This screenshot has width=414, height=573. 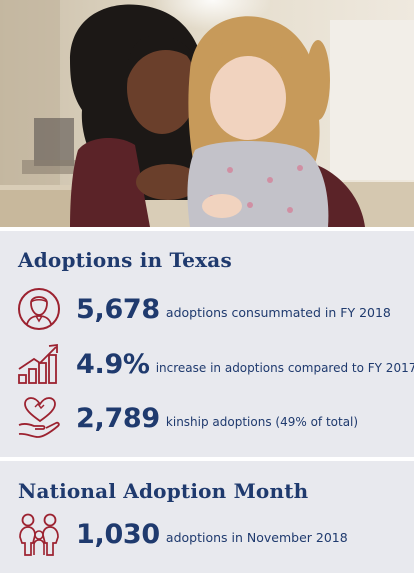 What do you see at coordinates (262, 421) in the screenshot?
I see `stat-label: kinship adoptions (49% of total)` at bounding box center [262, 421].